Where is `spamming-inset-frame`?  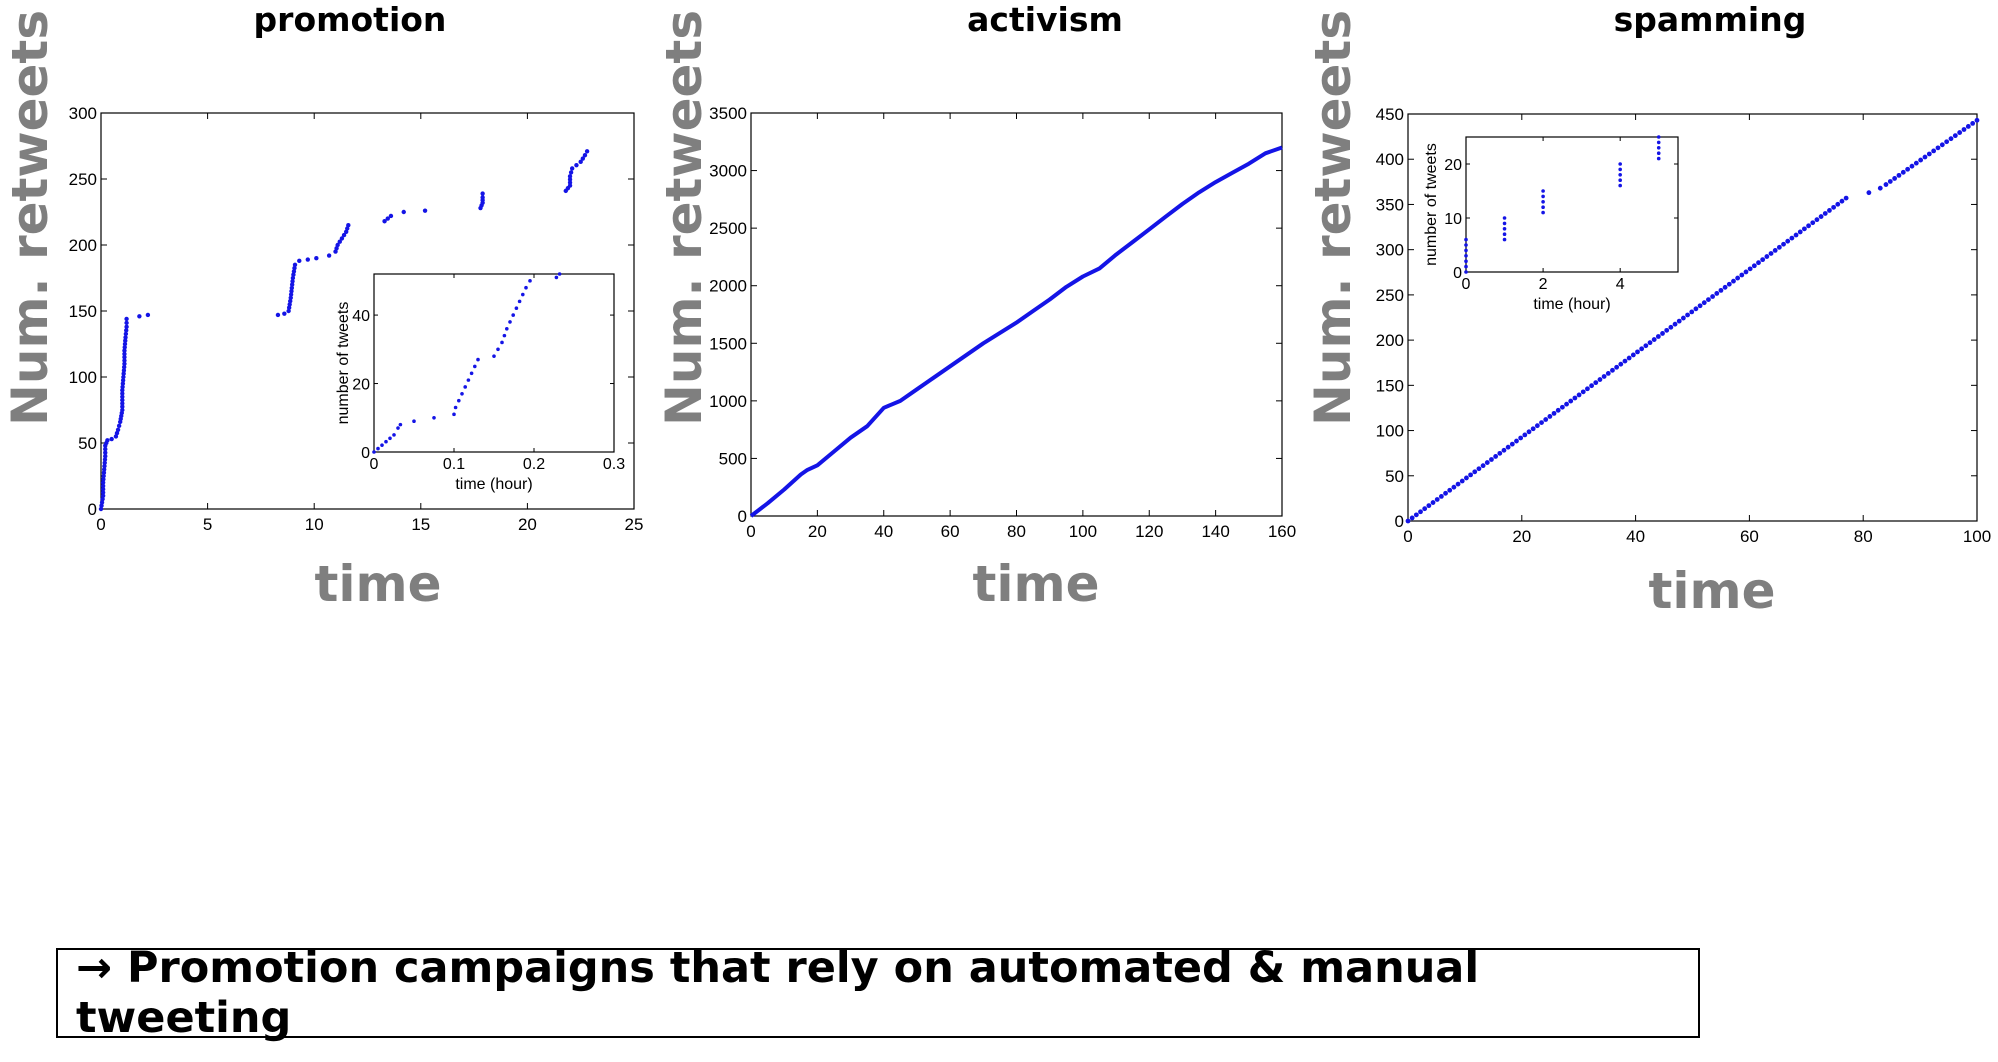 spamming-inset-frame is located at coordinates (1572, 204).